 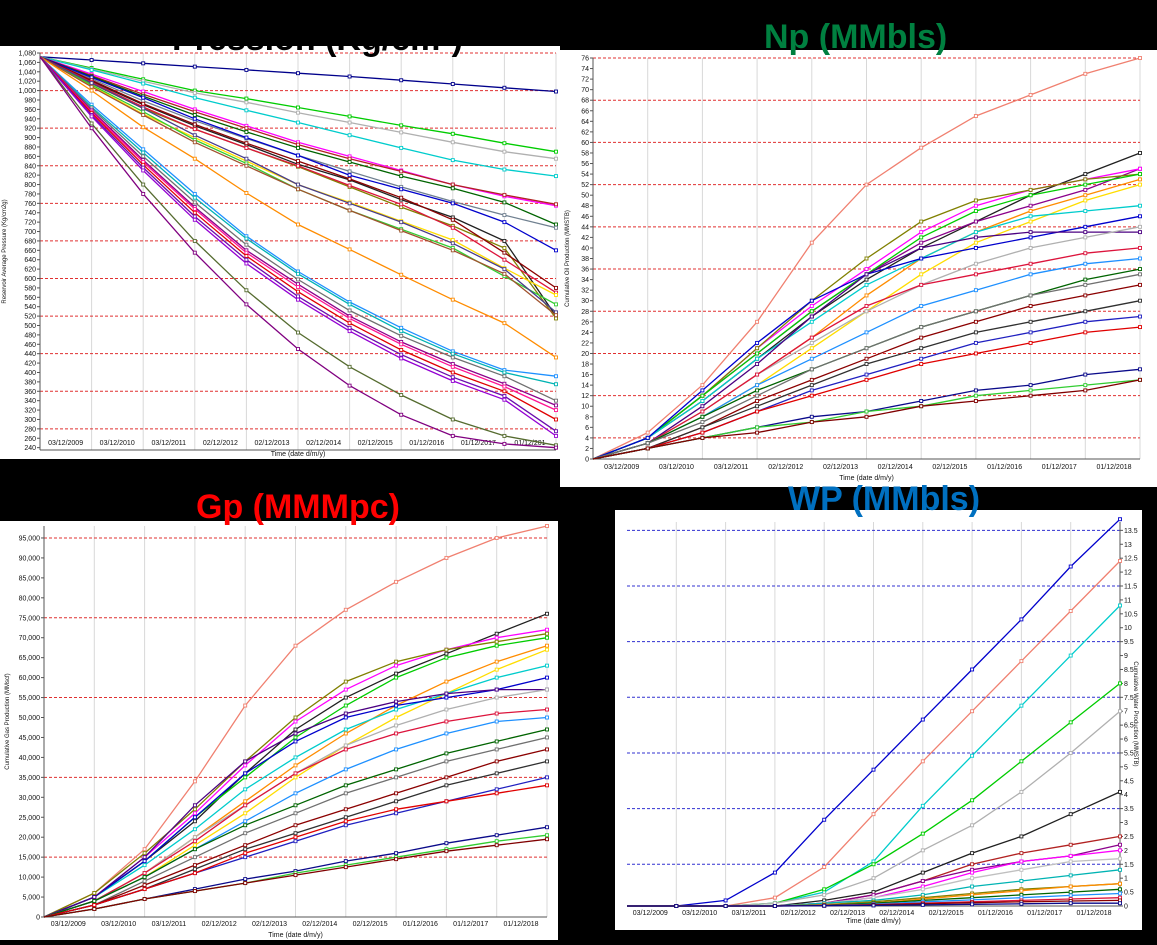 What do you see at coordinates (30, 798) in the screenshot?
I see `gas-y-tick-label: 30,000` at bounding box center [30, 798].